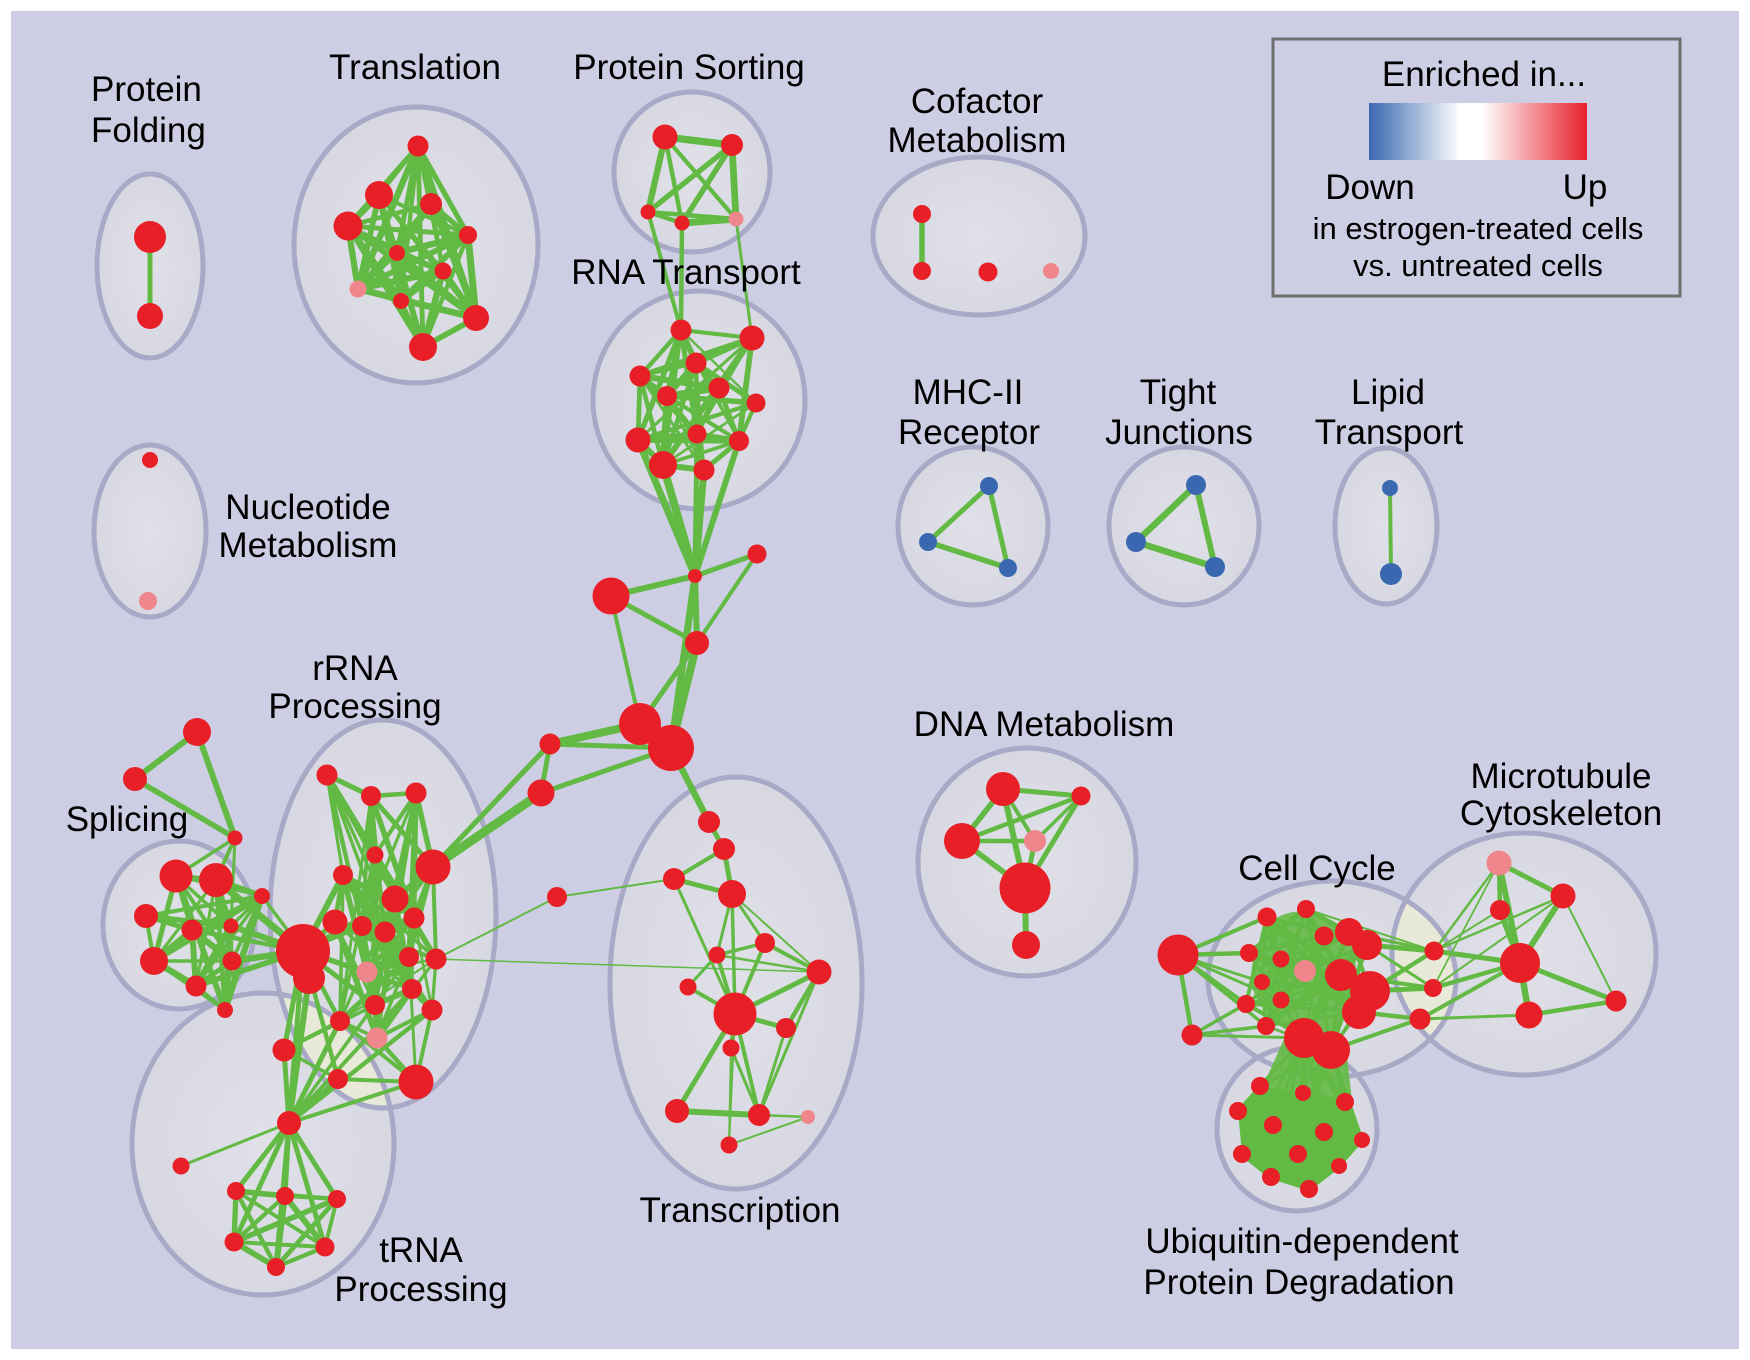 This screenshot has width=1750, height=1360. Describe the element at coordinates (1178, 392) in the screenshot. I see `svg-text: Tight` at that location.